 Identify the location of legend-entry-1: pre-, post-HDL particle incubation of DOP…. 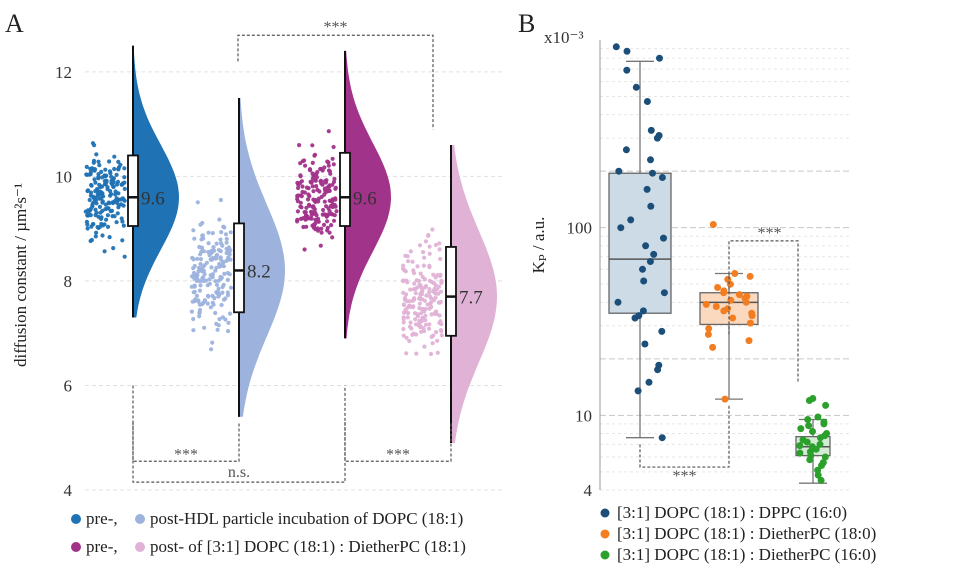
(267, 518).